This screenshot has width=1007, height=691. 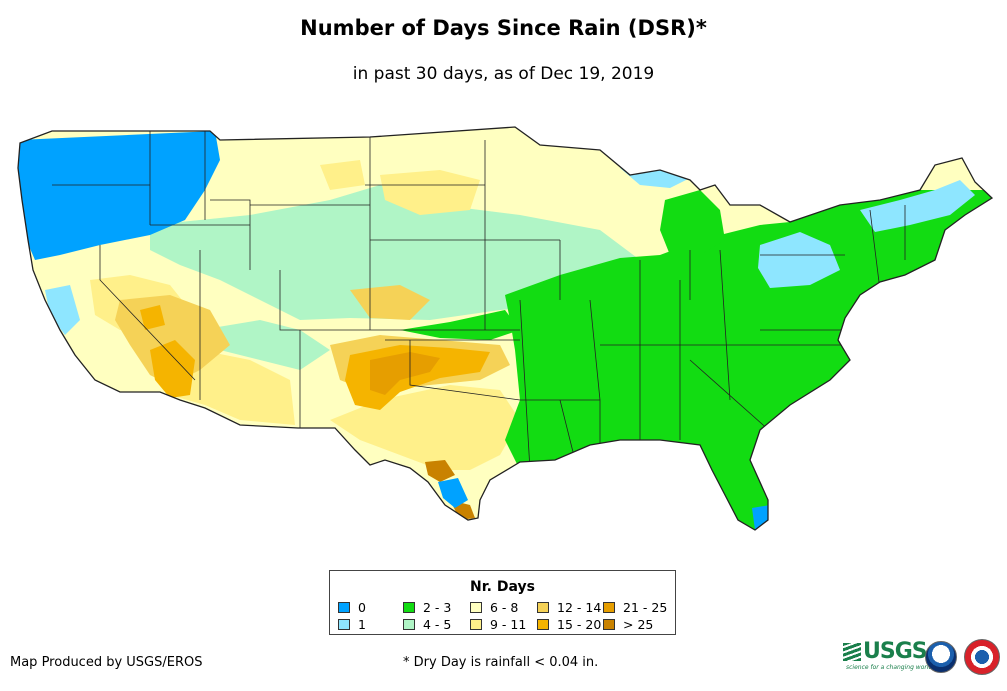 I want to click on legend-title: Nr. Days, so click(x=502, y=587).